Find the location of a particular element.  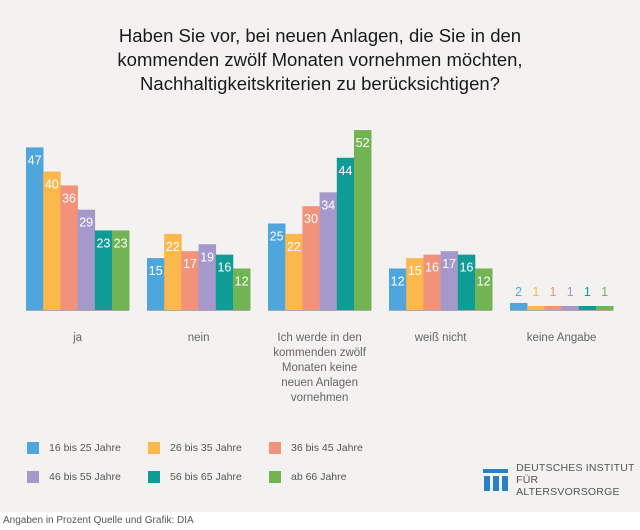

category-label-line: ja is located at coordinates (78, 338).